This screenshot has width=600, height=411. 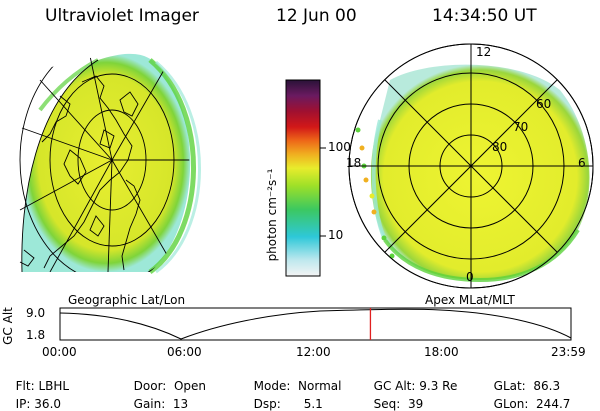 What do you see at coordinates (36, 313) in the screenshot?
I see `alt-y-max: 9.0` at bounding box center [36, 313].